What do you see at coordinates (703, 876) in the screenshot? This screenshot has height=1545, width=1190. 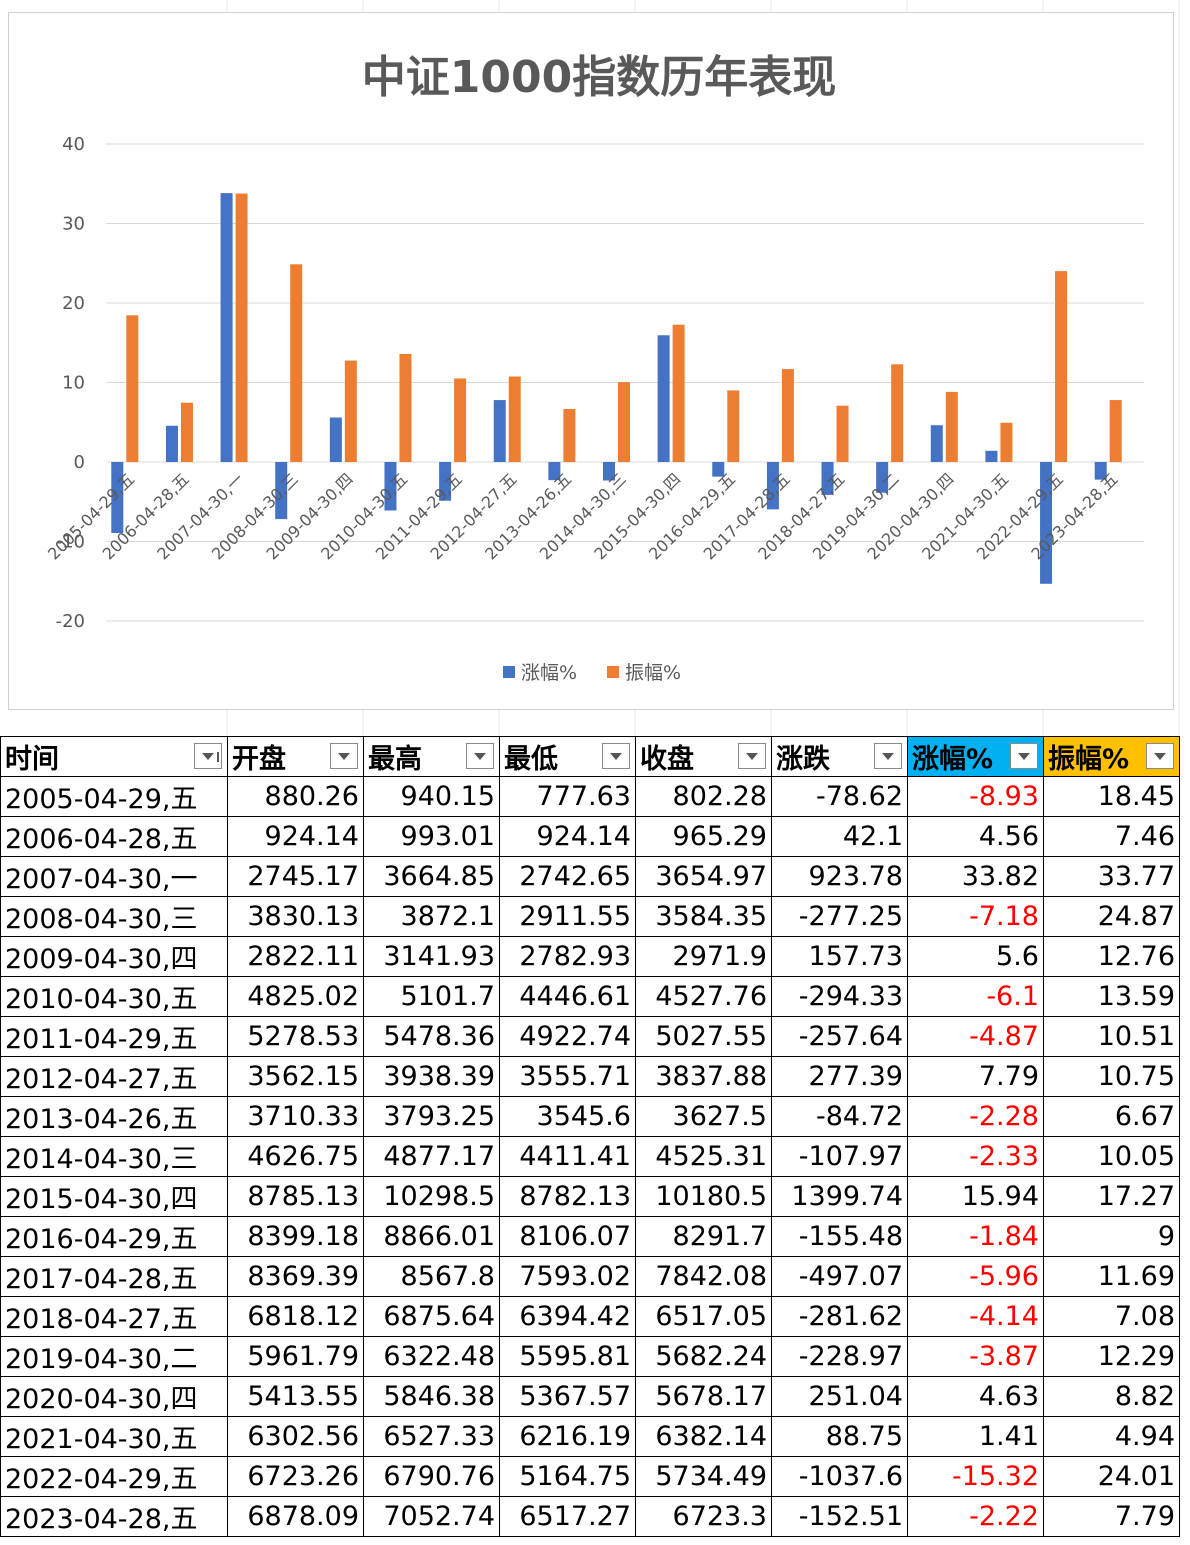 I see `value-cell: 3654.97` at bounding box center [703, 876].